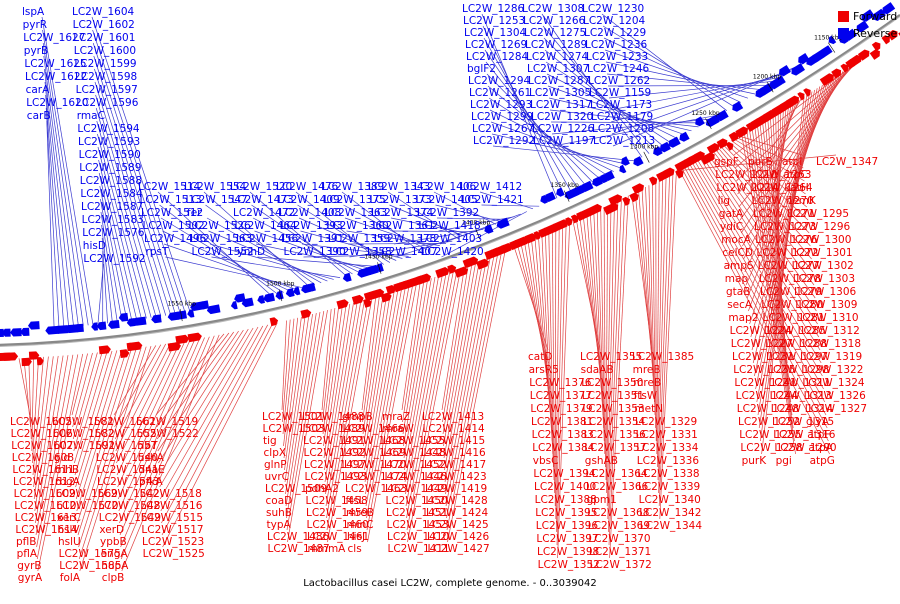 The height and width of the screenshot is (604, 900). I want to click on tick-label: 1250 kbp, so click(705, 113).